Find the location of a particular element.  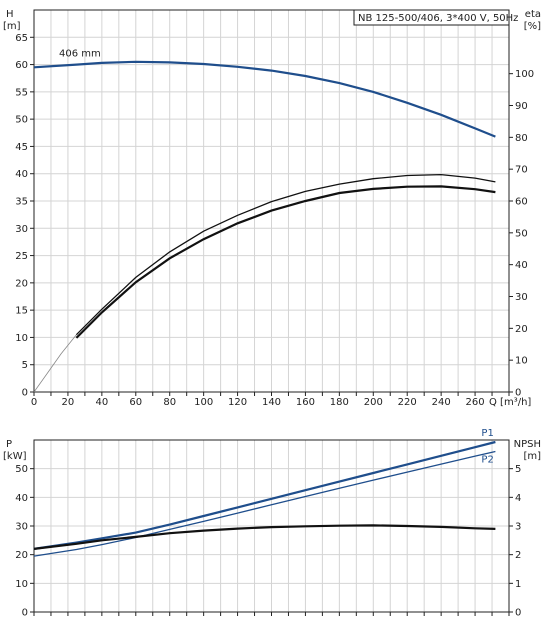

y2-tick-label: 50 is located at coordinates (521, 233).